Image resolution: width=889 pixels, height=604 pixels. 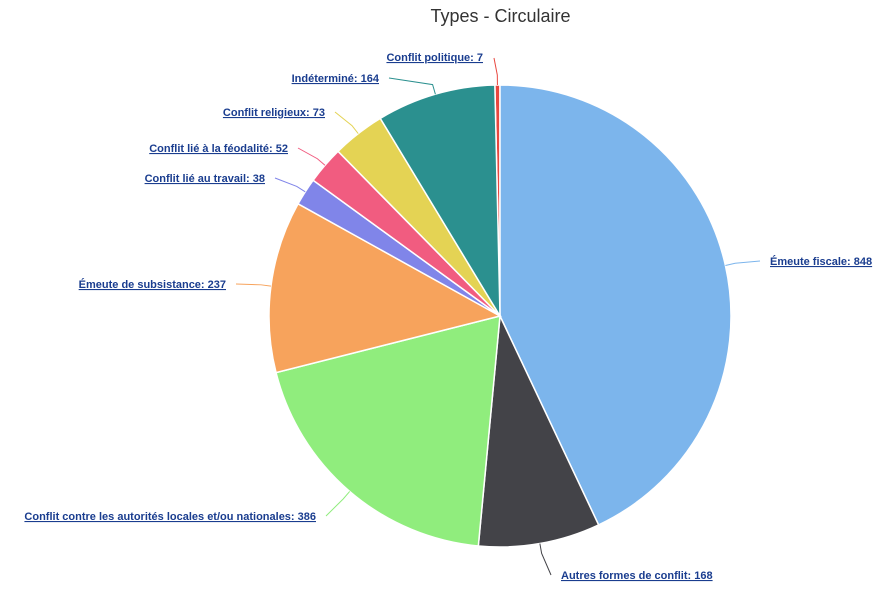 What do you see at coordinates (385, 288) in the screenshot?
I see `pie-slice-emeute-de-subsistance` at bounding box center [385, 288].